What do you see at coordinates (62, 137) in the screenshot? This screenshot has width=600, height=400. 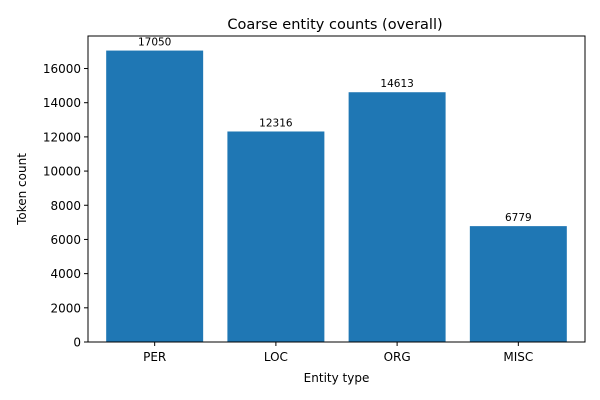 I see `y-tick-label-12000: 12000` at bounding box center [62, 137].